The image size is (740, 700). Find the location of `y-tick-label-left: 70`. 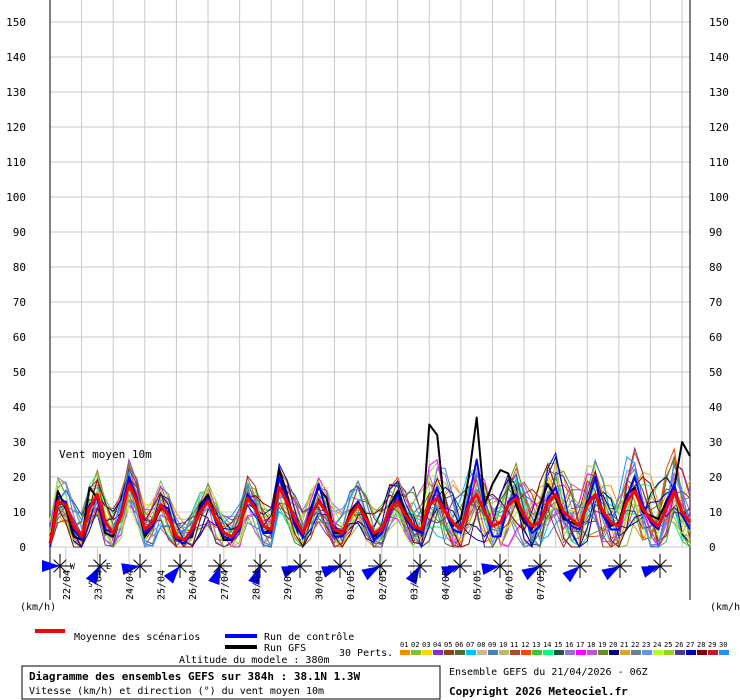

y-tick-label-left: 70 is located at coordinates (19, 302).